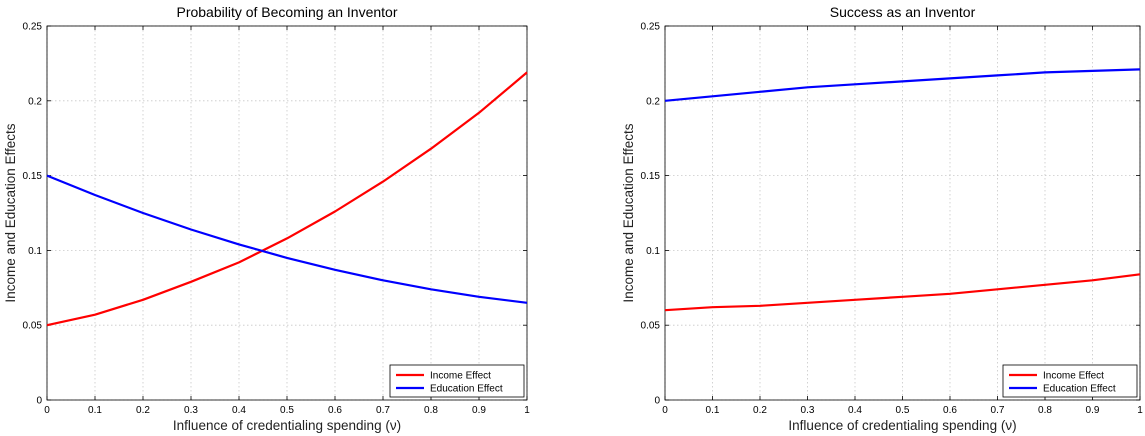 The width and height of the screenshot is (1145, 436). What do you see at coordinates (903, 12) in the screenshot?
I see `chart-title: Success as an Inventor` at bounding box center [903, 12].